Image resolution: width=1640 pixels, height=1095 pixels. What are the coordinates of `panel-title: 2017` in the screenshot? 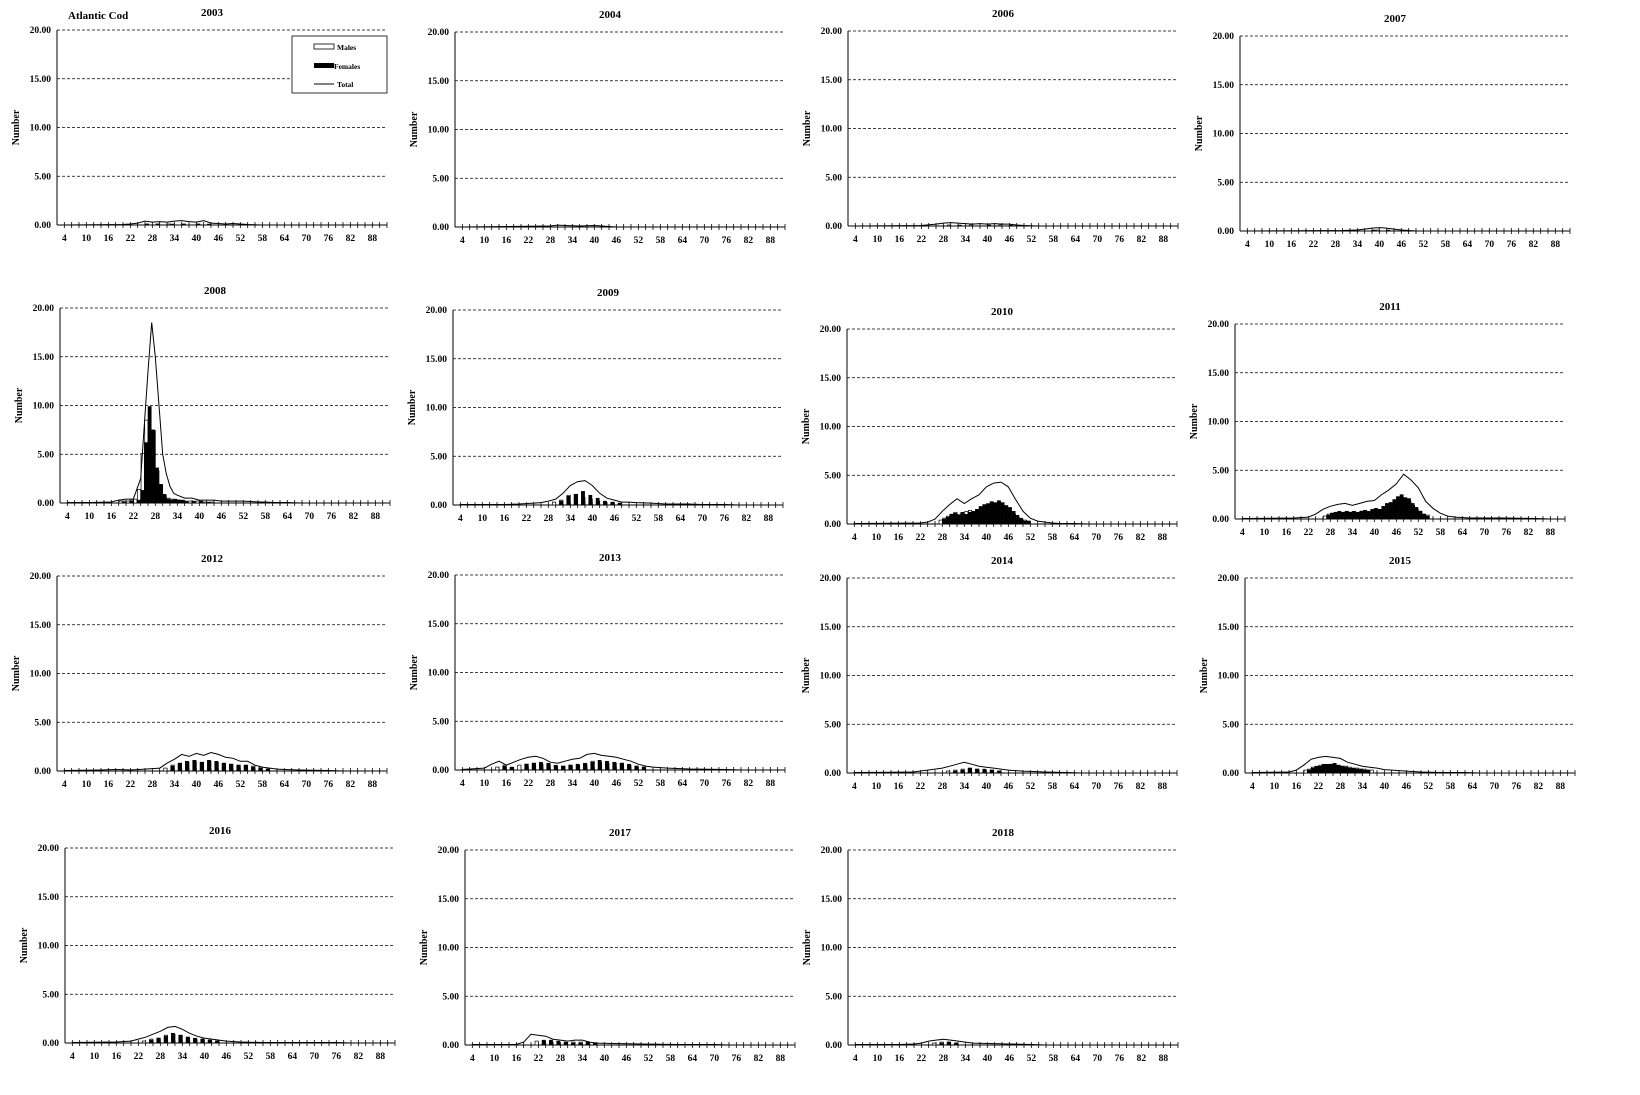 It's located at (620, 833).